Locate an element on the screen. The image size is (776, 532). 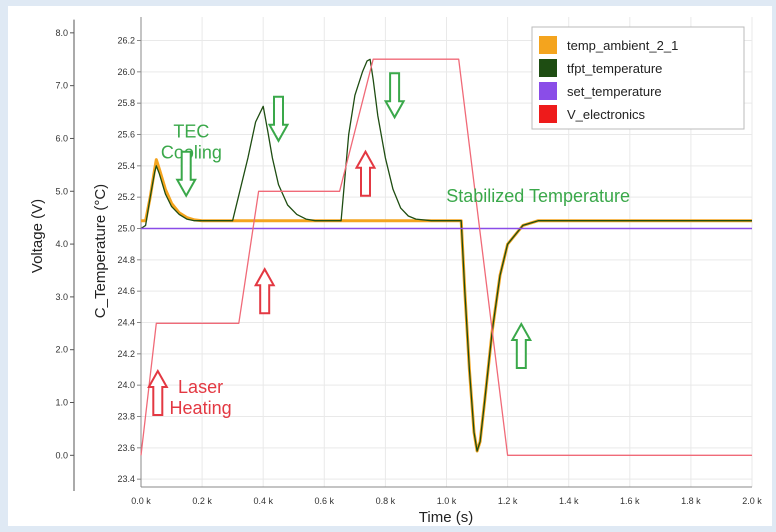
x-tick-label: 1.2 k is located at coordinates (508, 501).